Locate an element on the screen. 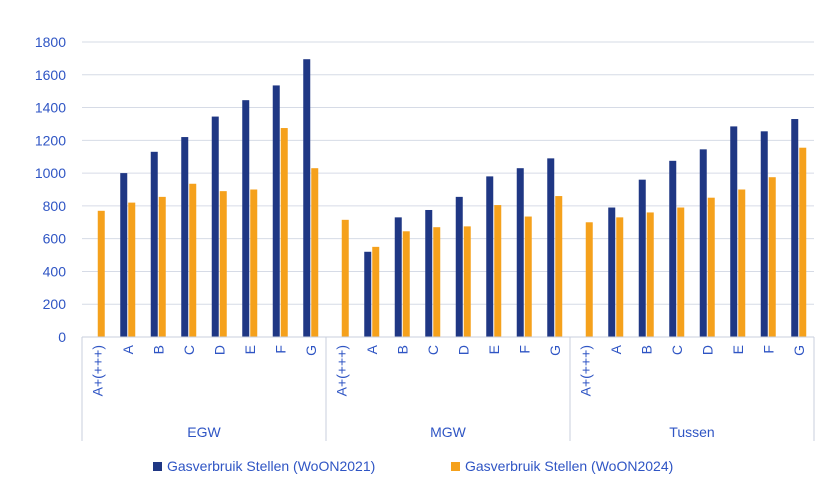 This screenshot has height=497, width=838. y-tick-label: 800 is located at coordinates (55, 206).